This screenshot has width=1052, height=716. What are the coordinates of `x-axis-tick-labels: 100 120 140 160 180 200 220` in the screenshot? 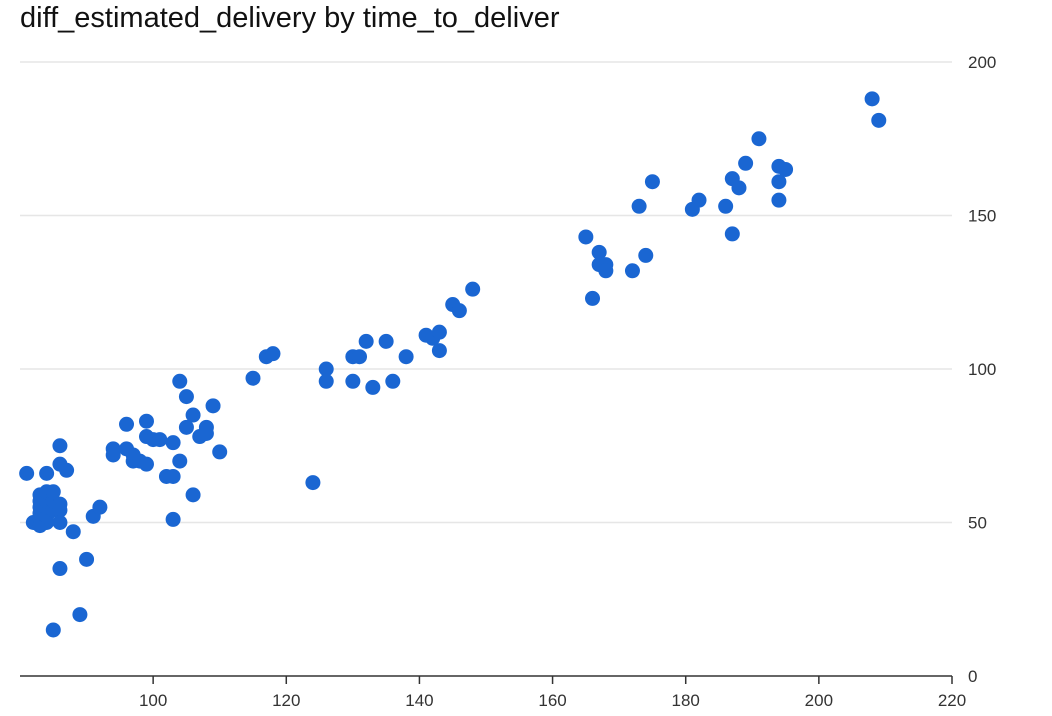 It's located at (552, 700).